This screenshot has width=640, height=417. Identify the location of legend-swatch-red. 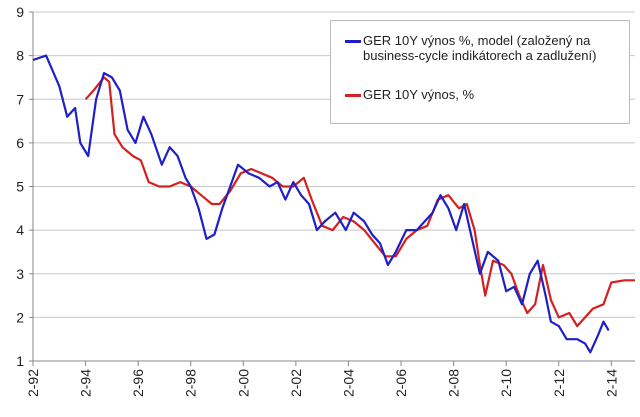
(353, 95).